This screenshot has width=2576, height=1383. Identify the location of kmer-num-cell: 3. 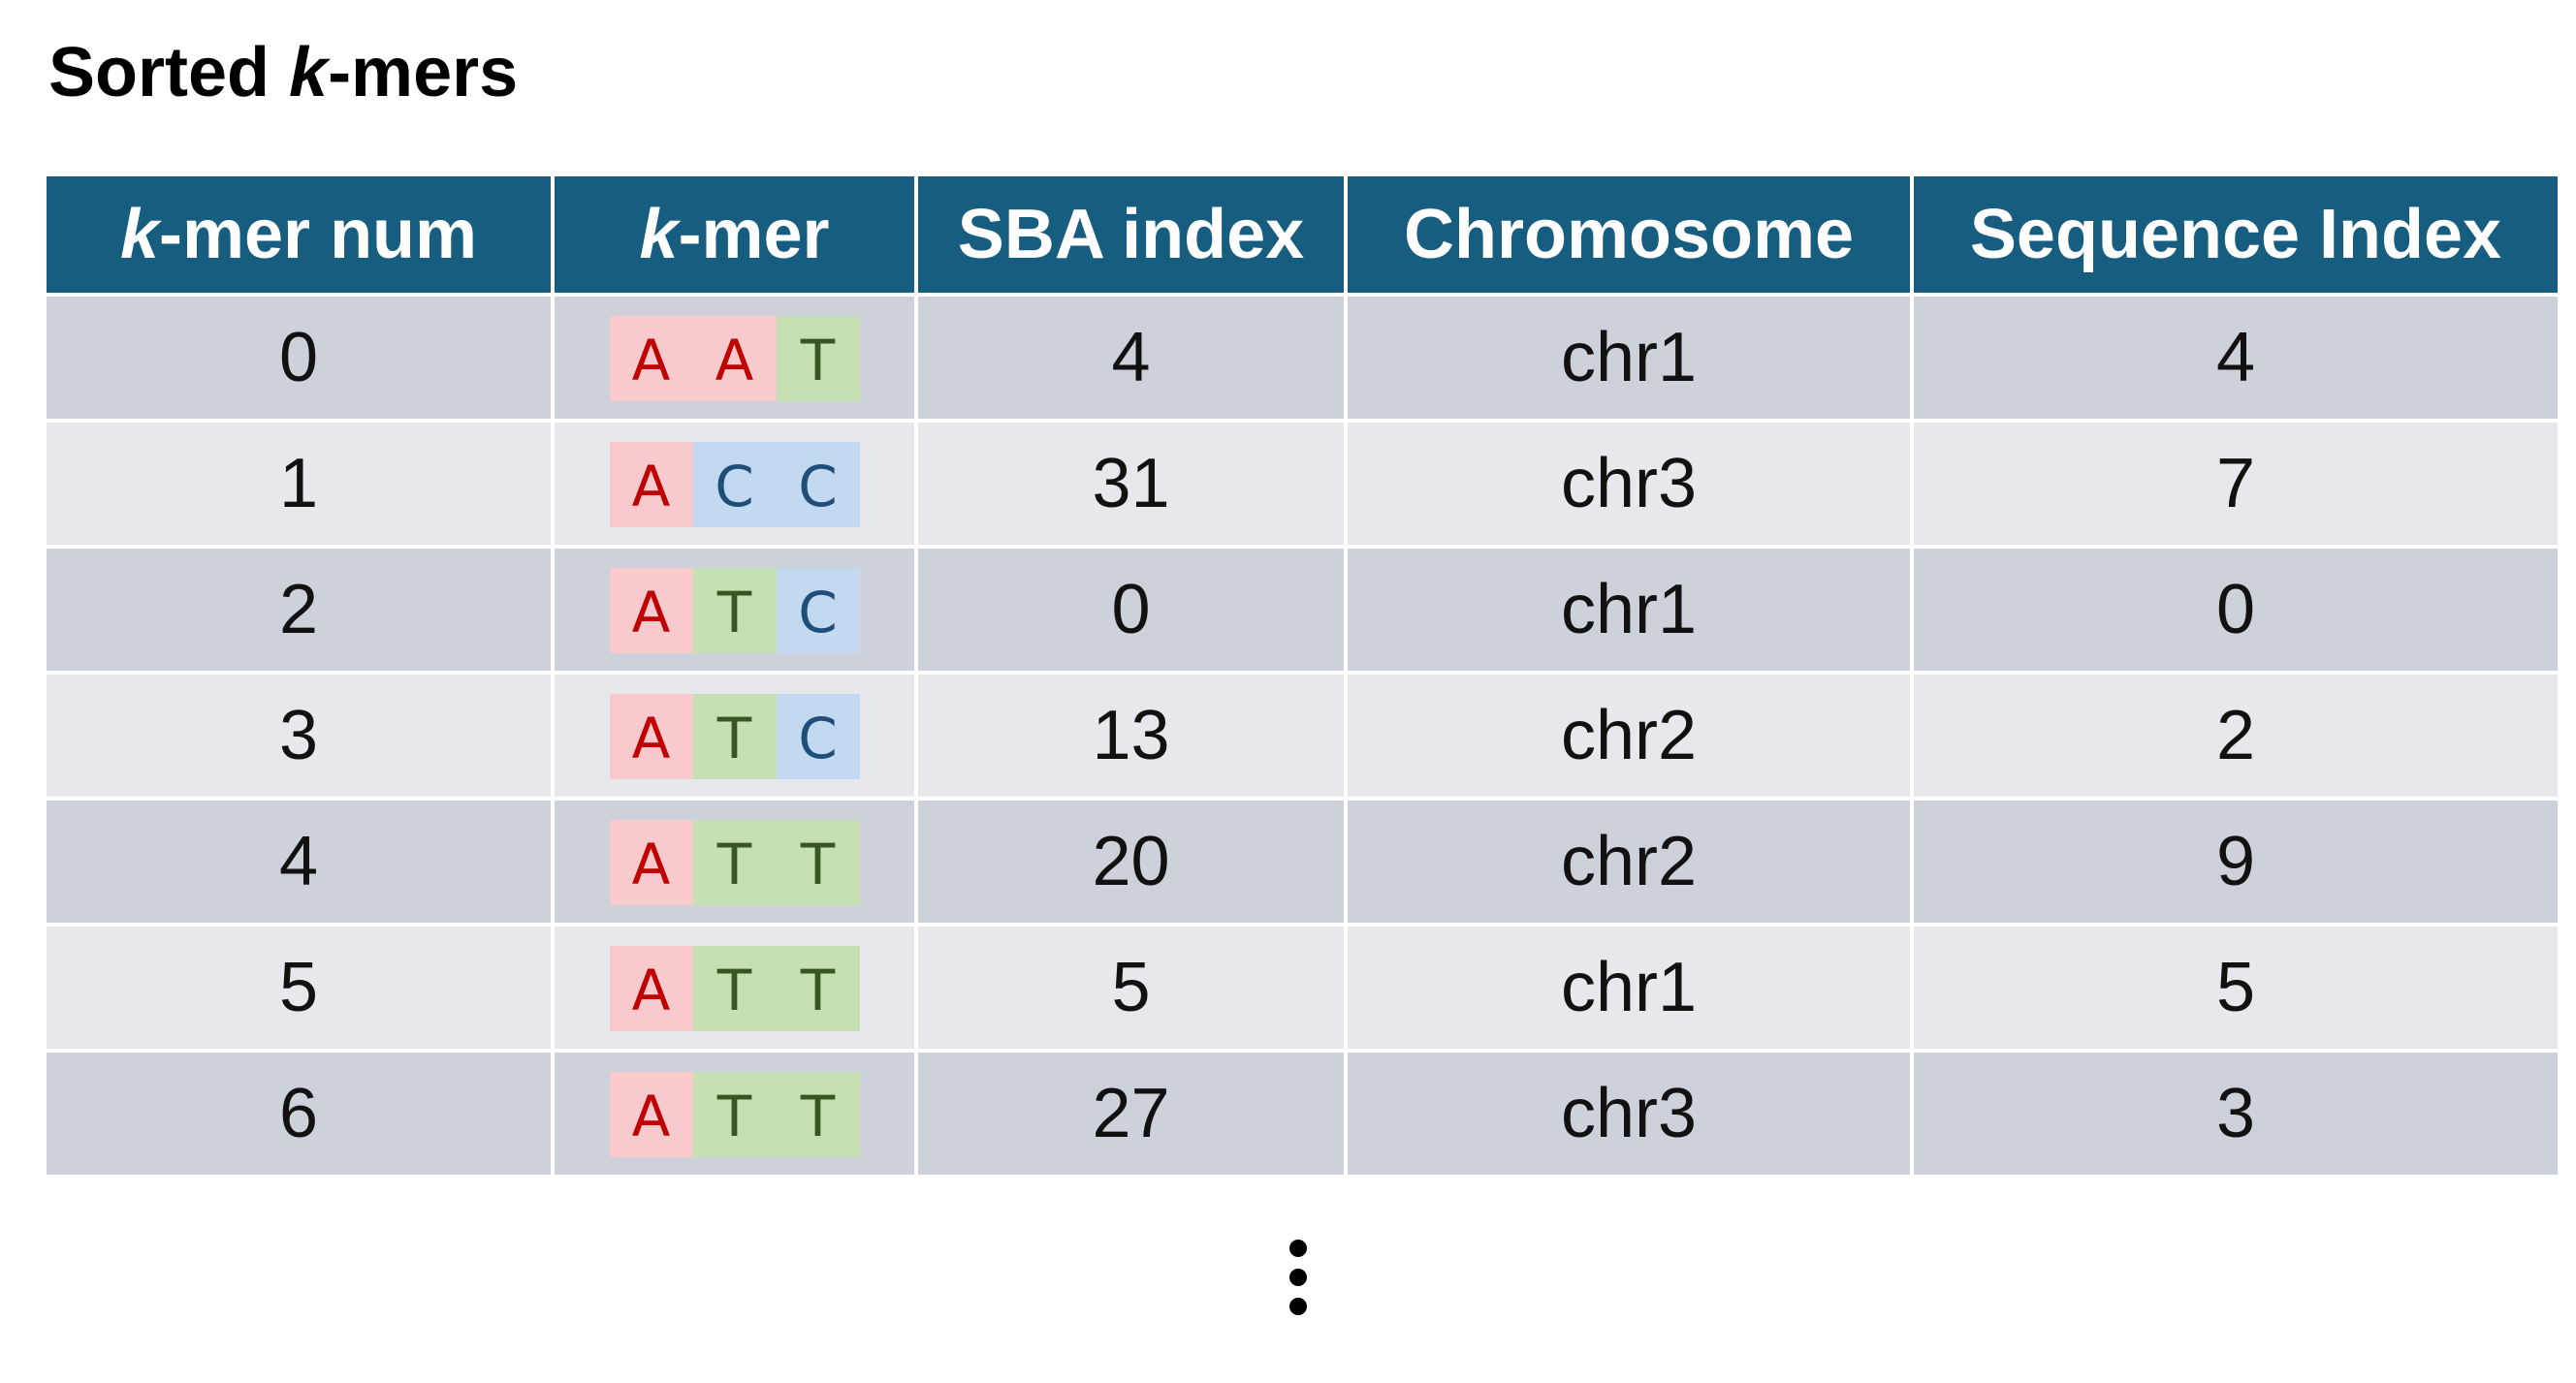
(301, 736).